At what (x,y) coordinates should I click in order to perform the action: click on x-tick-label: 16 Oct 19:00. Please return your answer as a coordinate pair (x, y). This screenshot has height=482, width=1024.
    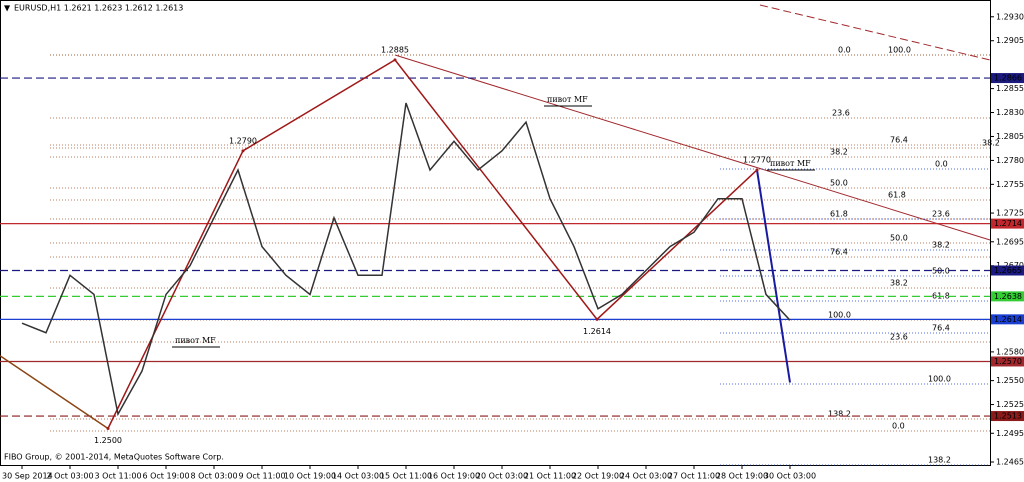
    Looking at the image, I should click on (454, 476).